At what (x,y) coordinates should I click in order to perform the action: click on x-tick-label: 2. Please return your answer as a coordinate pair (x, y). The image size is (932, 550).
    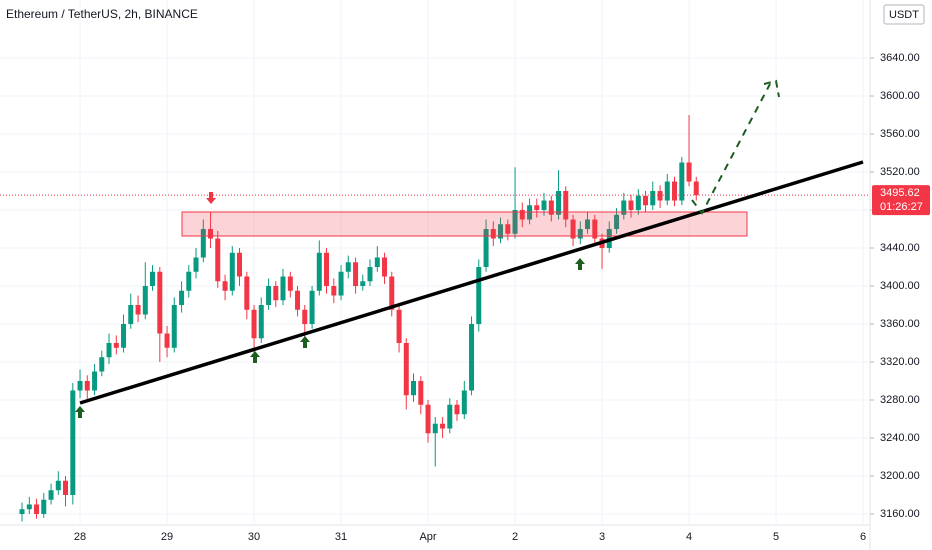
    Looking at the image, I should click on (515, 537).